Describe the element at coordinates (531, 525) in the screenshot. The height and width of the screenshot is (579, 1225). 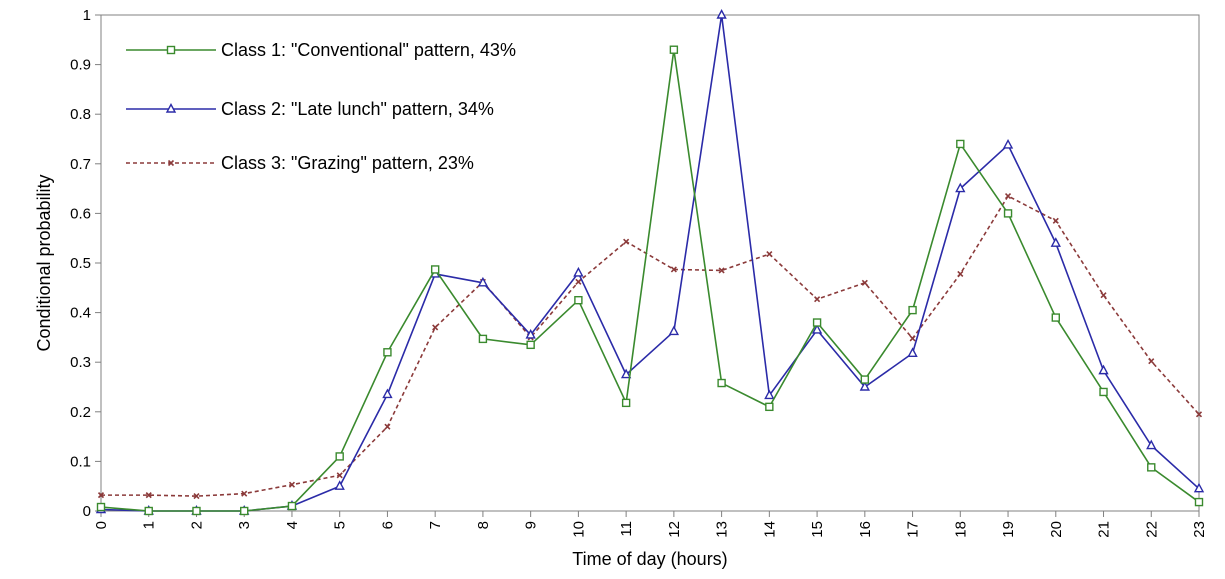
I see `x-tick-label: 9` at that location.